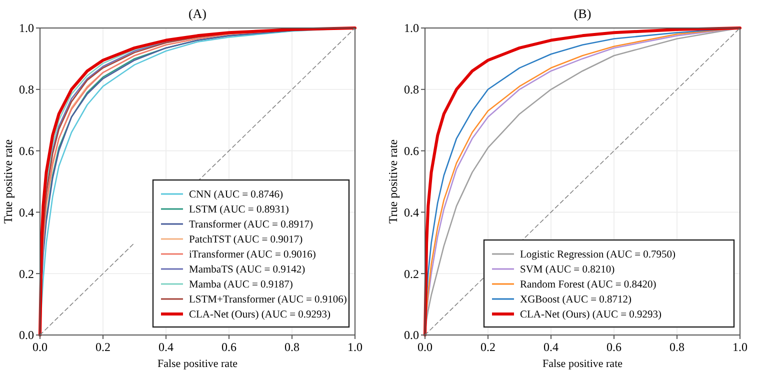  What do you see at coordinates (197, 13) in the screenshot?
I see `chart-title: (A)` at bounding box center [197, 13].